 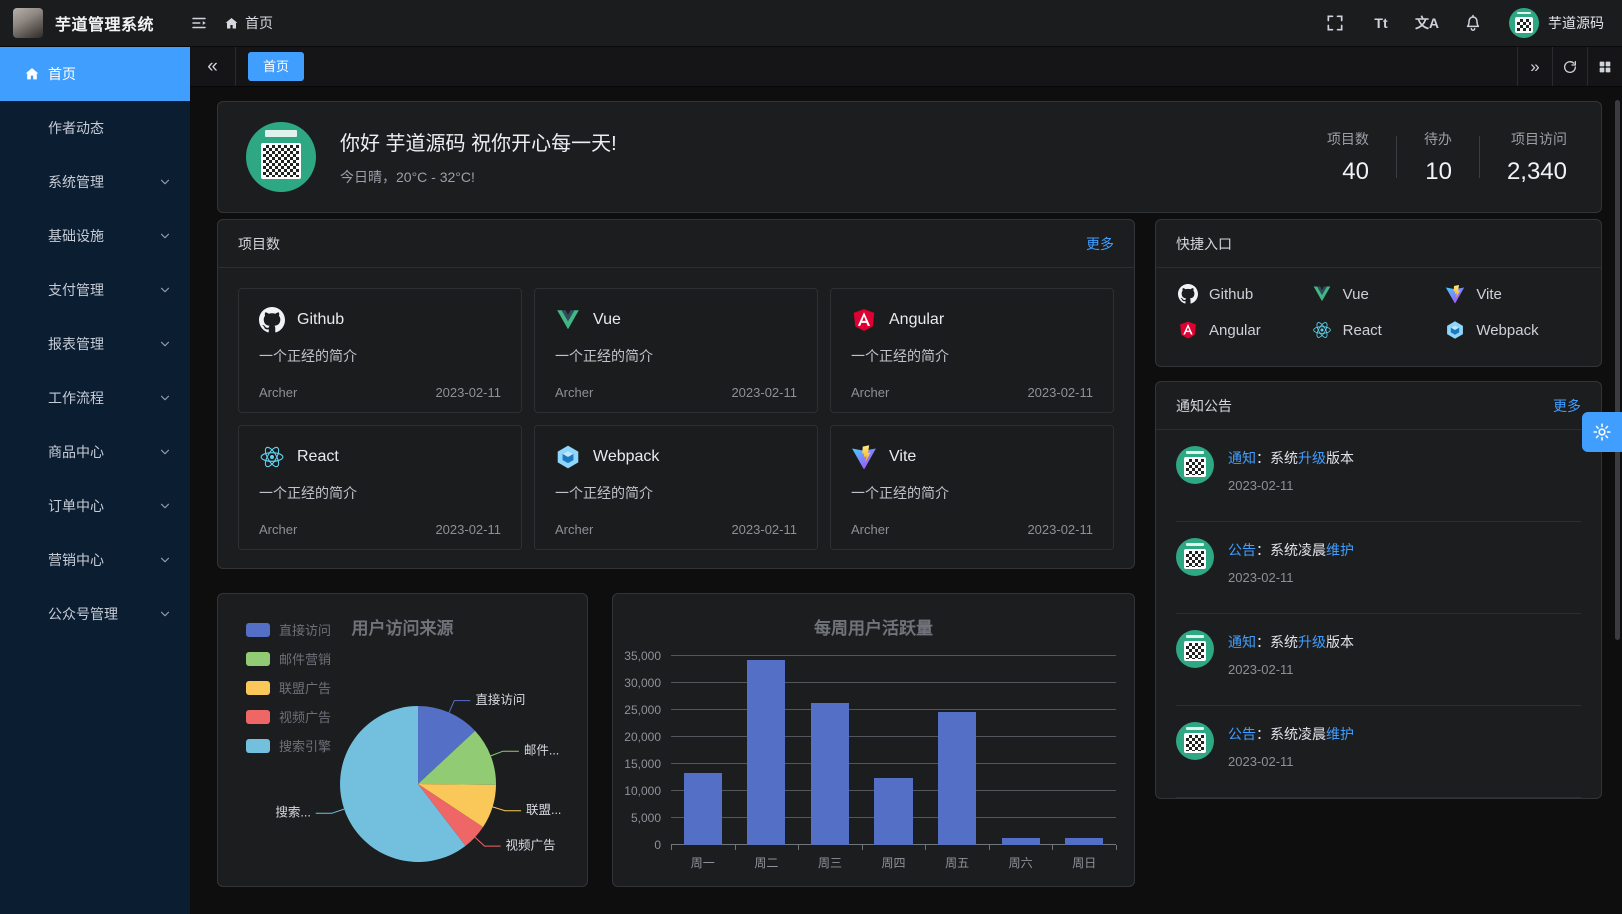 What do you see at coordinates (1378, 568) in the screenshot?
I see `notice-item-1: 公告：系统凌晨维护 2023-02-11` at bounding box center [1378, 568].